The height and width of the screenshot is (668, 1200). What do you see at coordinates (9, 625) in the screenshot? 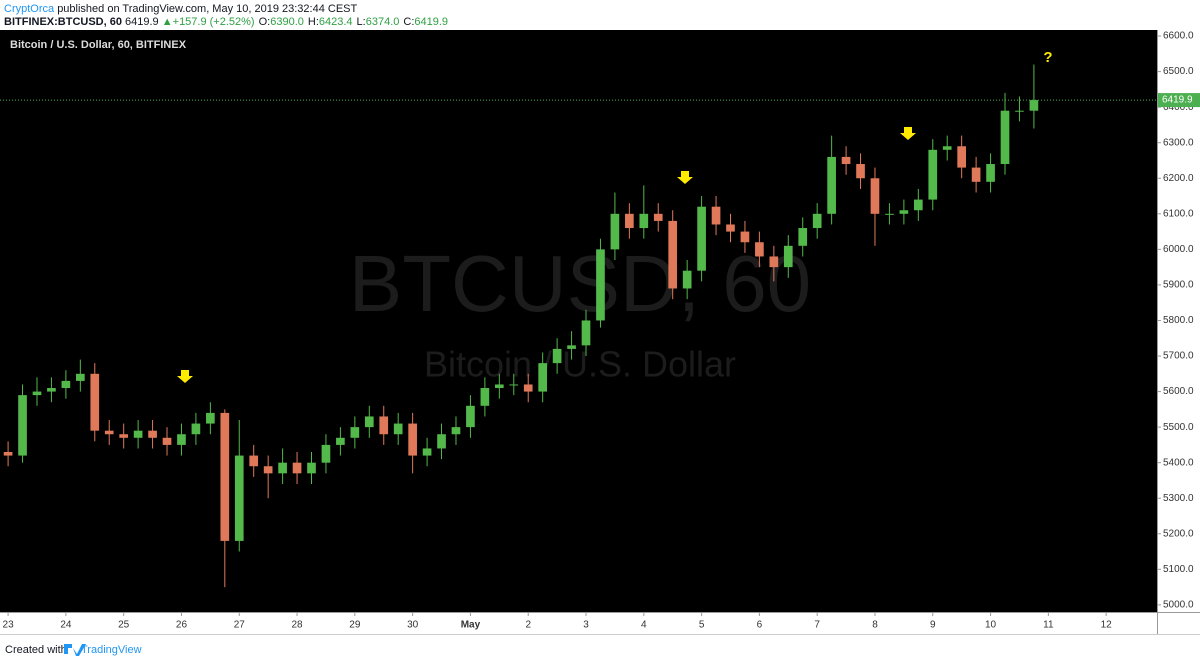
I see `x-tick-label: 23` at bounding box center [9, 625].